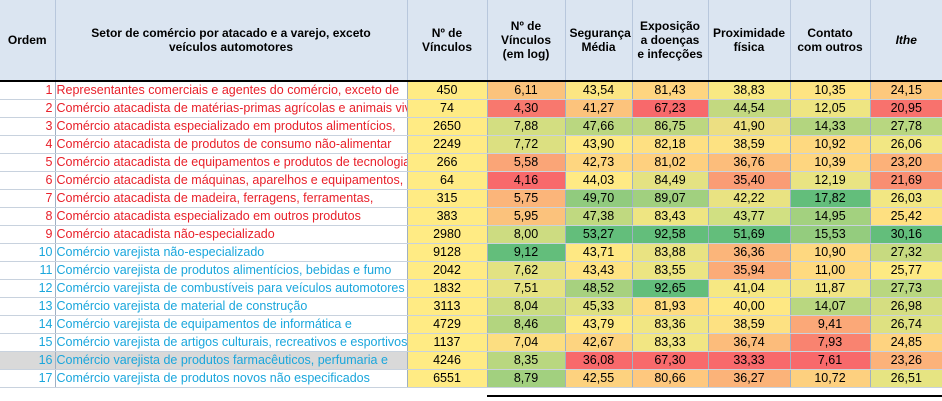 This screenshot has width=942, height=401. What do you see at coordinates (599, 41) in the screenshot?
I see `header-seguranca: Segurança Média` at bounding box center [599, 41].